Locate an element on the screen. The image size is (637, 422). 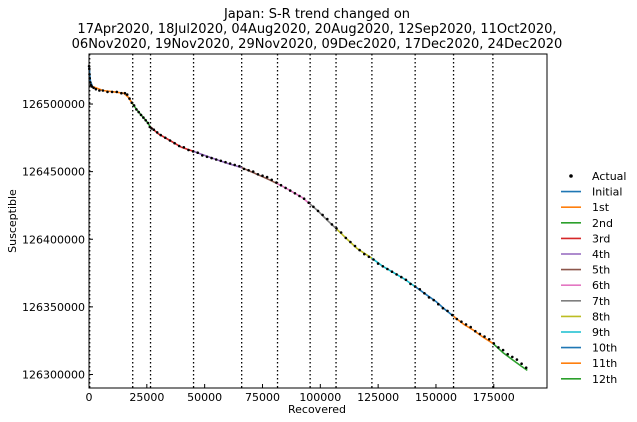
legend-label-11th: 11th is located at coordinates (604, 363).